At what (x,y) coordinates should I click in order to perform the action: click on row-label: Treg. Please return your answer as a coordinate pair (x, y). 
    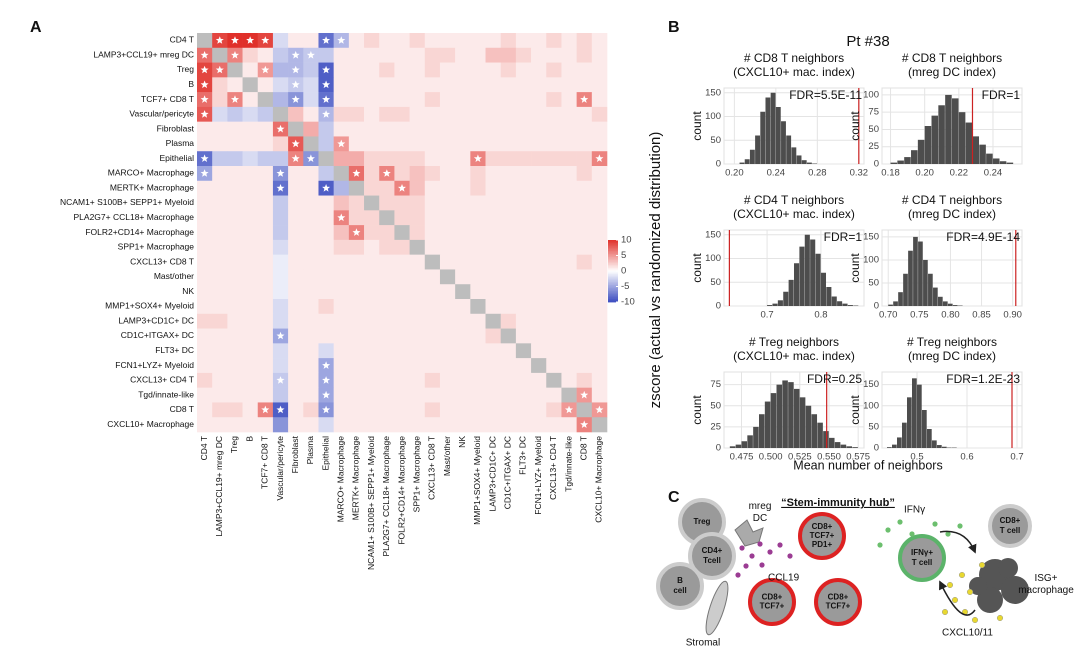
    Looking at the image, I should click on (185, 69).